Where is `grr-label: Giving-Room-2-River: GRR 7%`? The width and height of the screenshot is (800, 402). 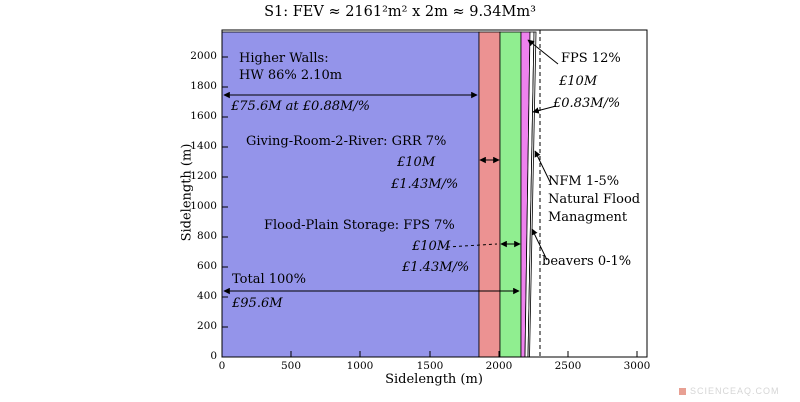
grr-label: Giving-Room-2-River: GRR 7% is located at coordinates (346, 141).